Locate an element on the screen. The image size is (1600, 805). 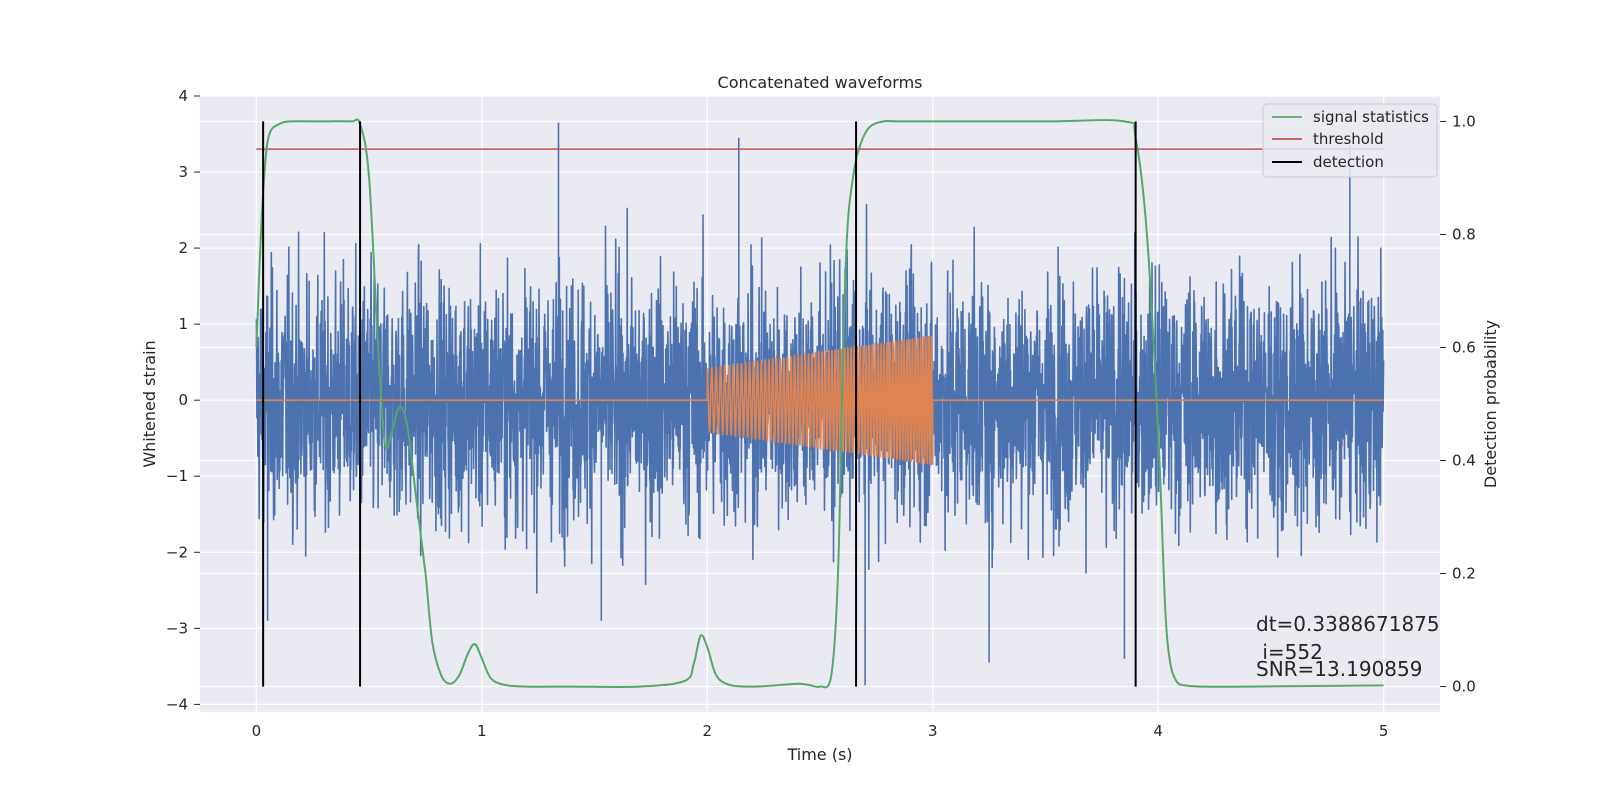
y-tick-label: 0 is located at coordinates (183, 400).